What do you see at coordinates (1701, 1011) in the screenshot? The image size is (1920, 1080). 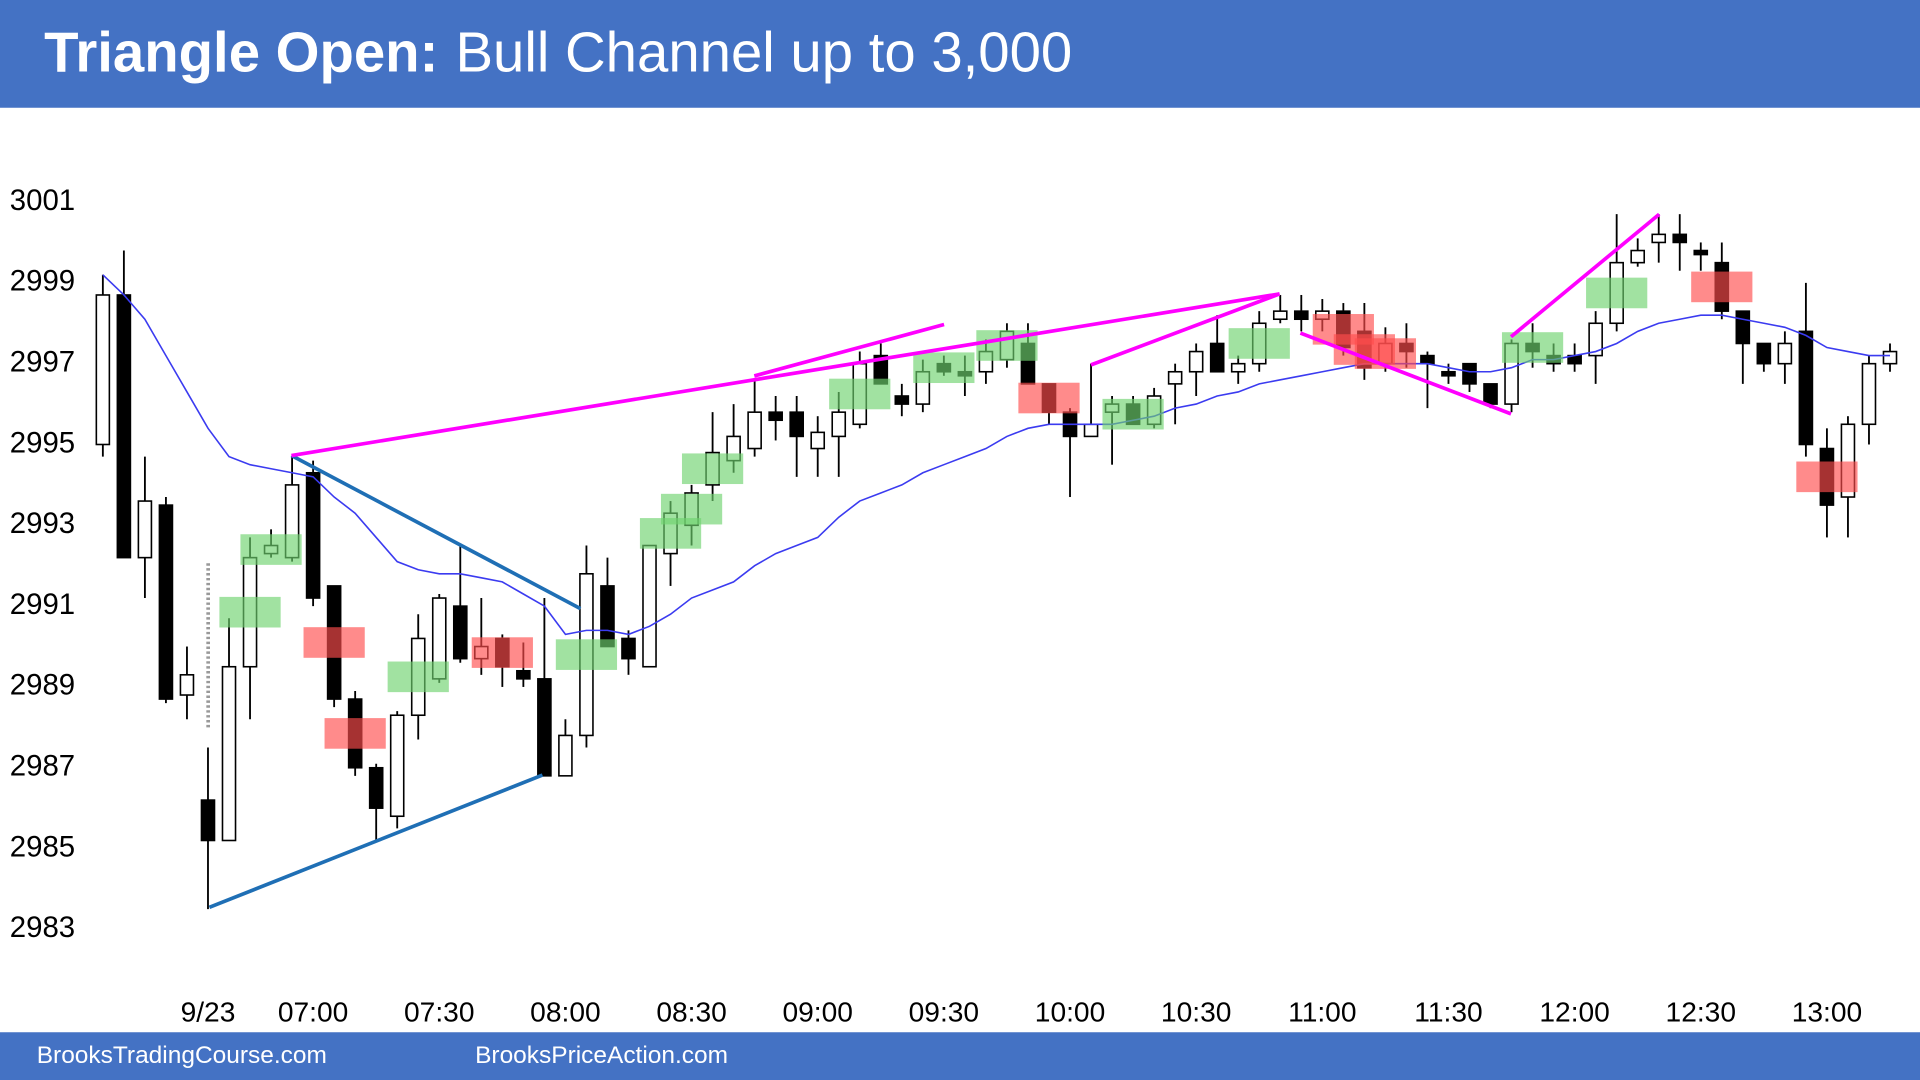 I see `x-tick-label: 12:30` at bounding box center [1701, 1011].